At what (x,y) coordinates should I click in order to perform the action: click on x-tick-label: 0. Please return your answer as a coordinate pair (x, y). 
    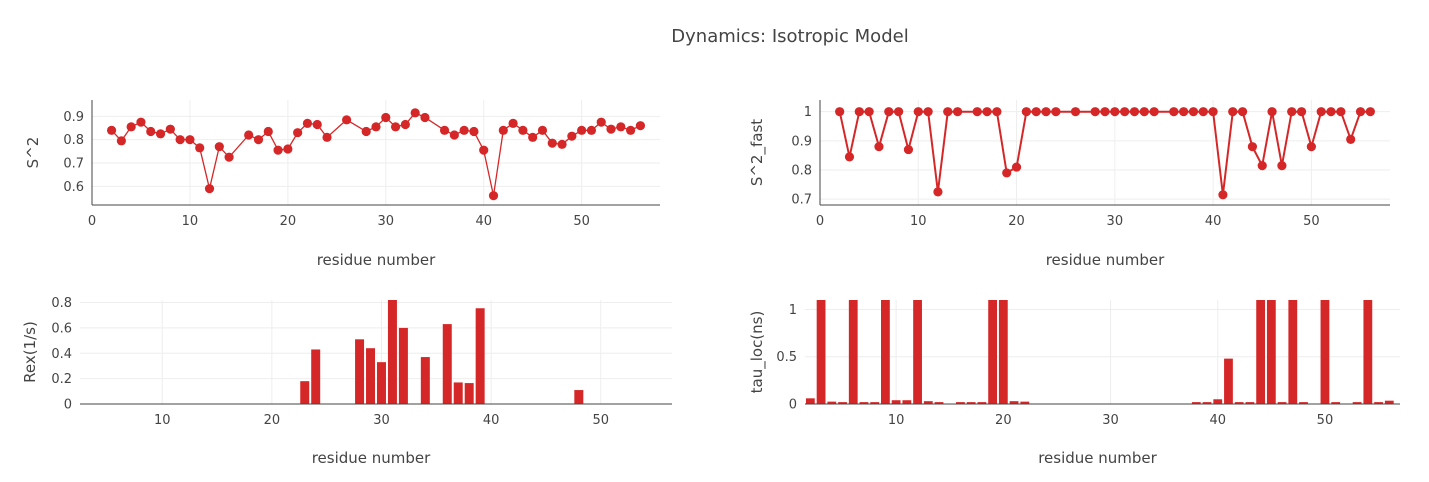
    Looking at the image, I should click on (92, 221).